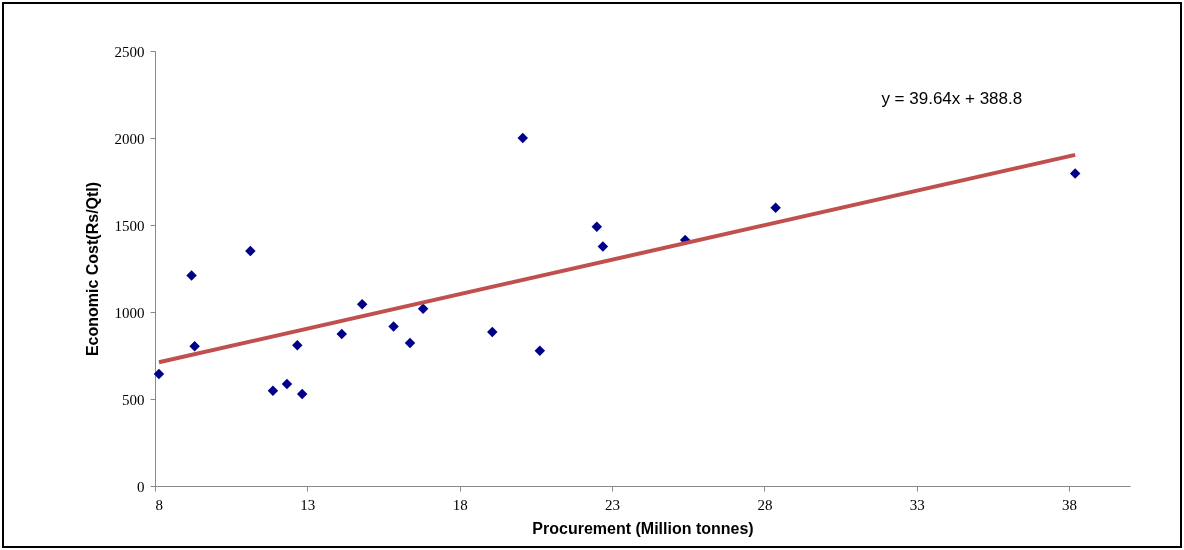  What do you see at coordinates (129, 312) in the screenshot?
I see `y-tick-label: 1000` at bounding box center [129, 312].